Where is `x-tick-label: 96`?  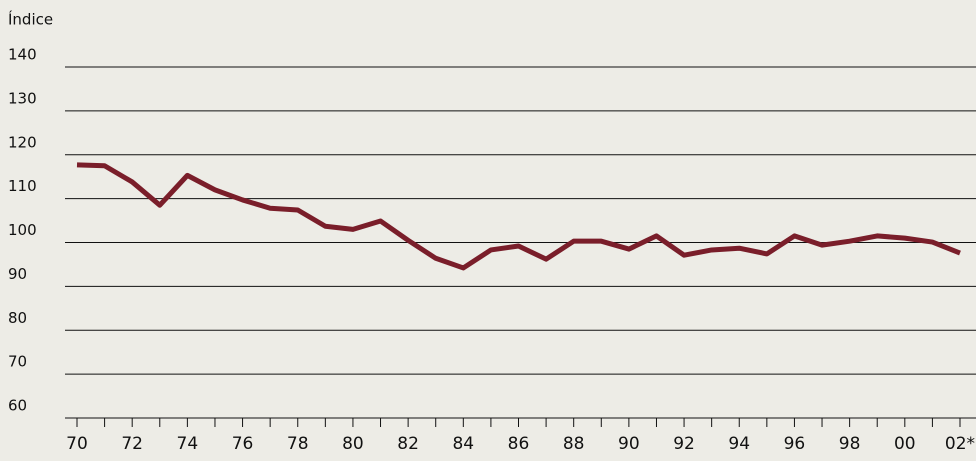
x-tick-label: 96 is located at coordinates (795, 444).